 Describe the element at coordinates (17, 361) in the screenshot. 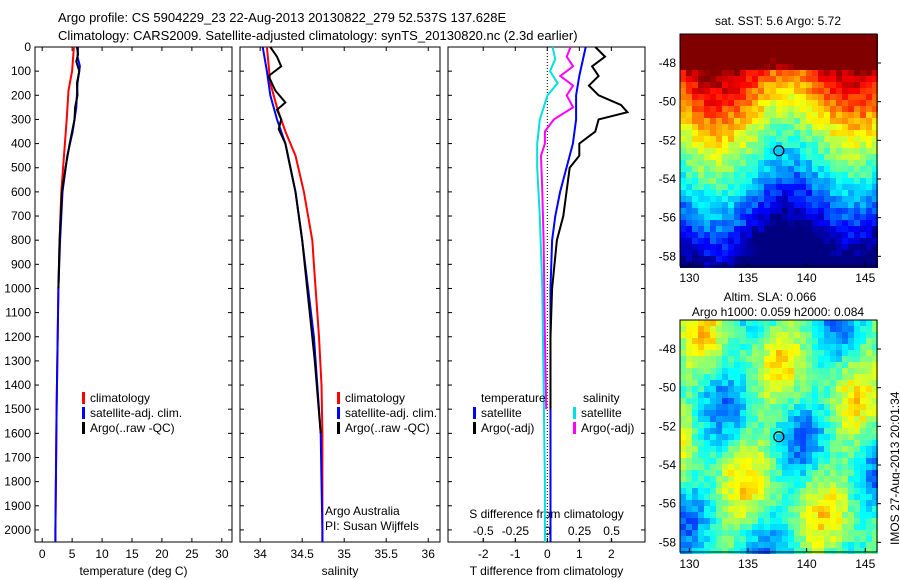

I see `y-tick-label: 1300` at that location.